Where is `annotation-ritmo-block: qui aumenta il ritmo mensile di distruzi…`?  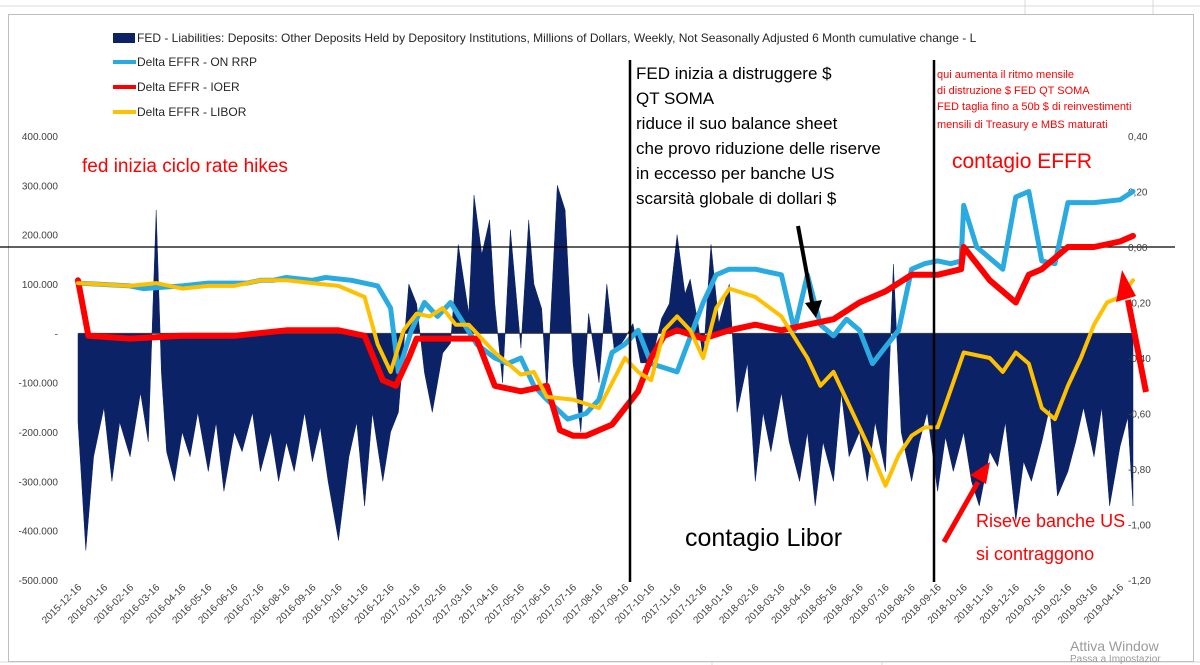 annotation-ritmo-block: qui aumenta il ritmo mensile di distruzi… is located at coordinates (1034, 100).